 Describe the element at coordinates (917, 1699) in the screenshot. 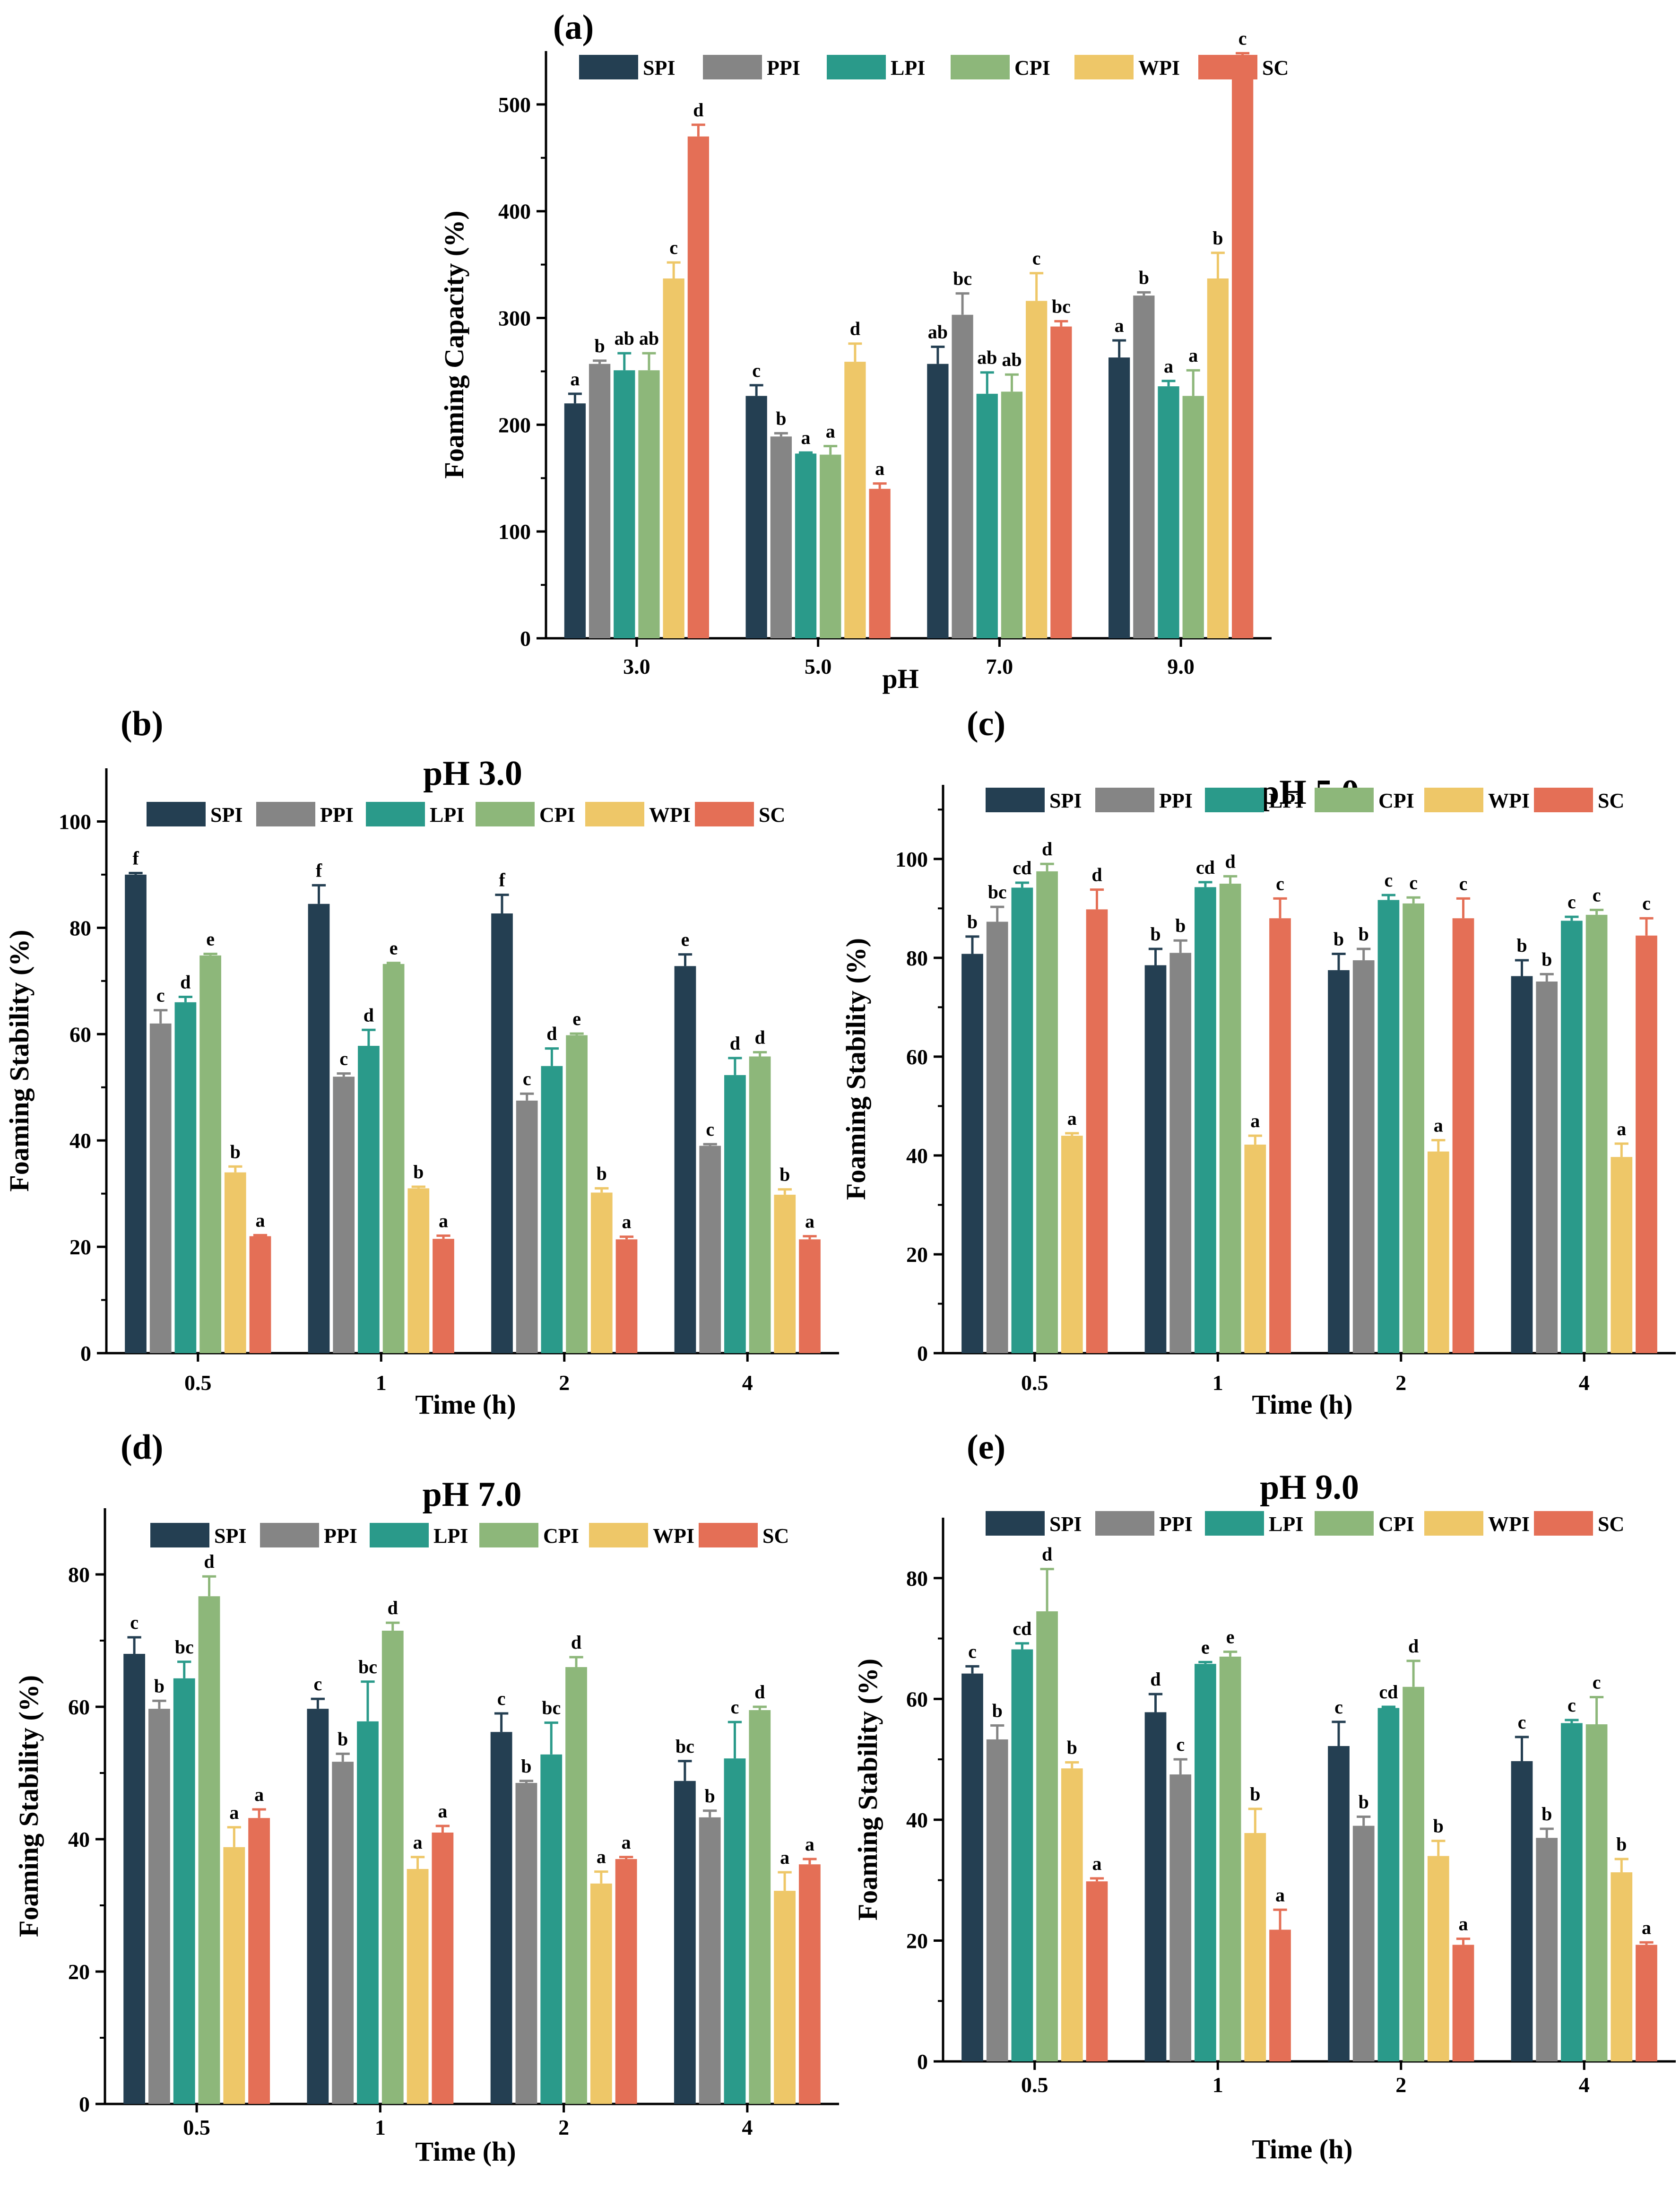

I see `y-tick-label: 60` at that location.